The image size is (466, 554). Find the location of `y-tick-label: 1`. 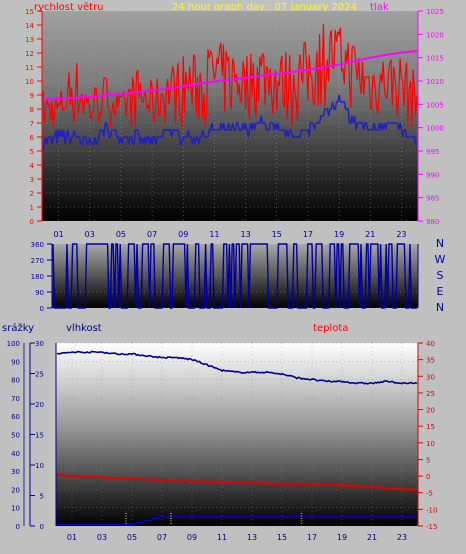

y-tick-label: 1 is located at coordinates (32, 208).